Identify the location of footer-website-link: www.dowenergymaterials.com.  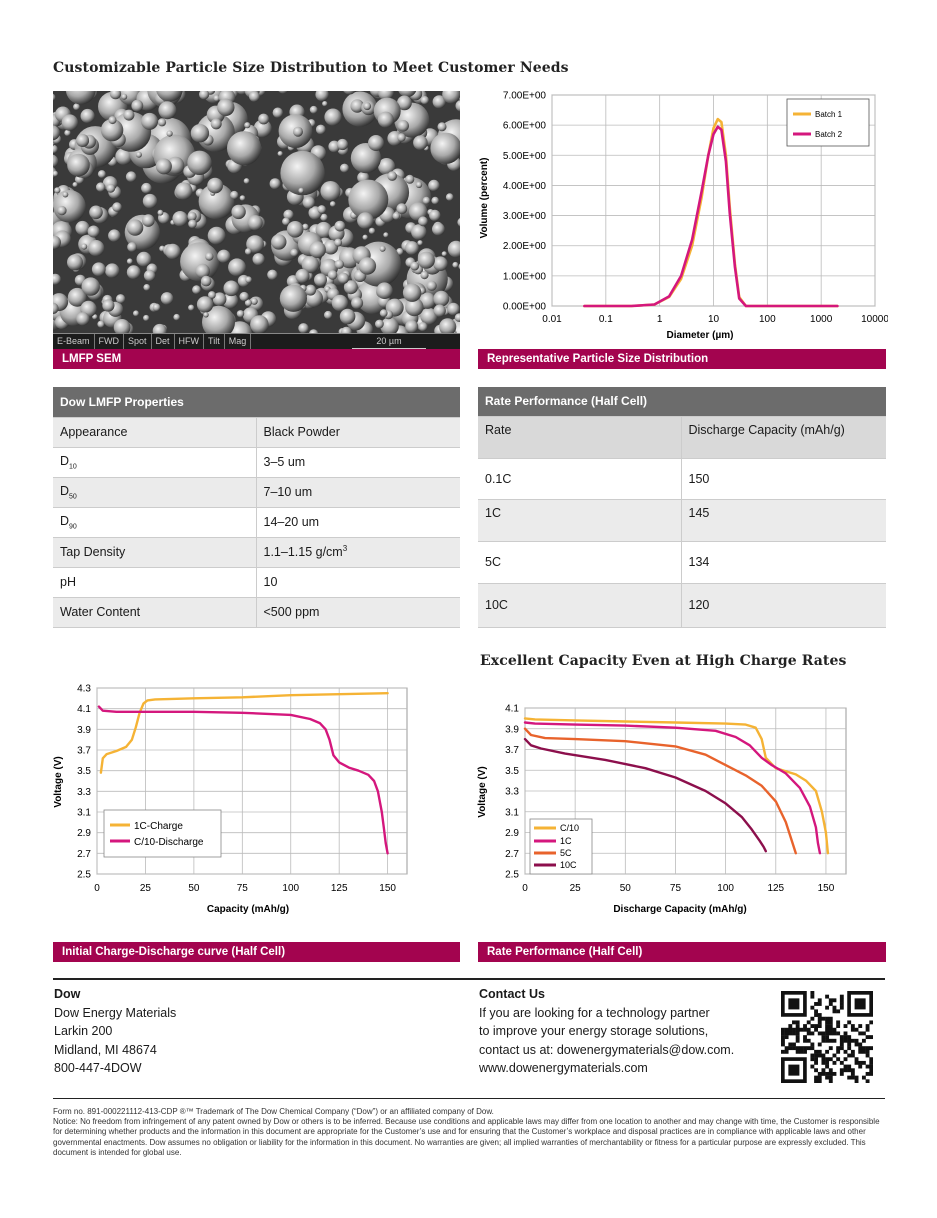
(563, 1068).